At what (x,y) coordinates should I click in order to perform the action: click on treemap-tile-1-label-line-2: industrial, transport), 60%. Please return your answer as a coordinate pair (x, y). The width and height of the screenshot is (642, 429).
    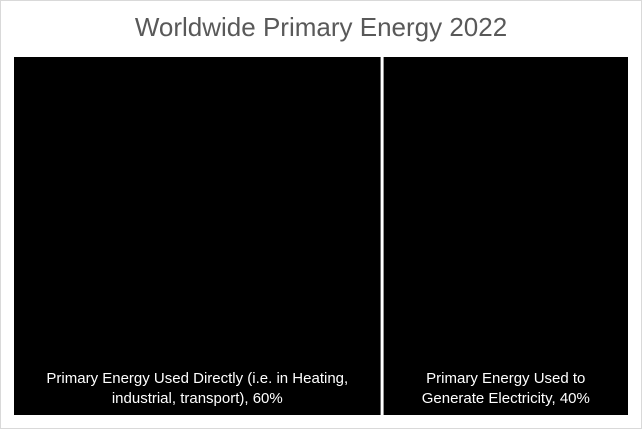
    Looking at the image, I should click on (197, 398).